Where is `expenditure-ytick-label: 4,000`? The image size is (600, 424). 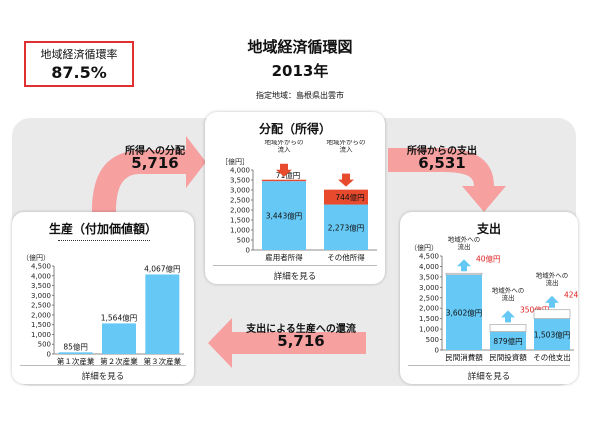 expenditure-ytick-label: 4,000 is located at coordinates (429, 267).